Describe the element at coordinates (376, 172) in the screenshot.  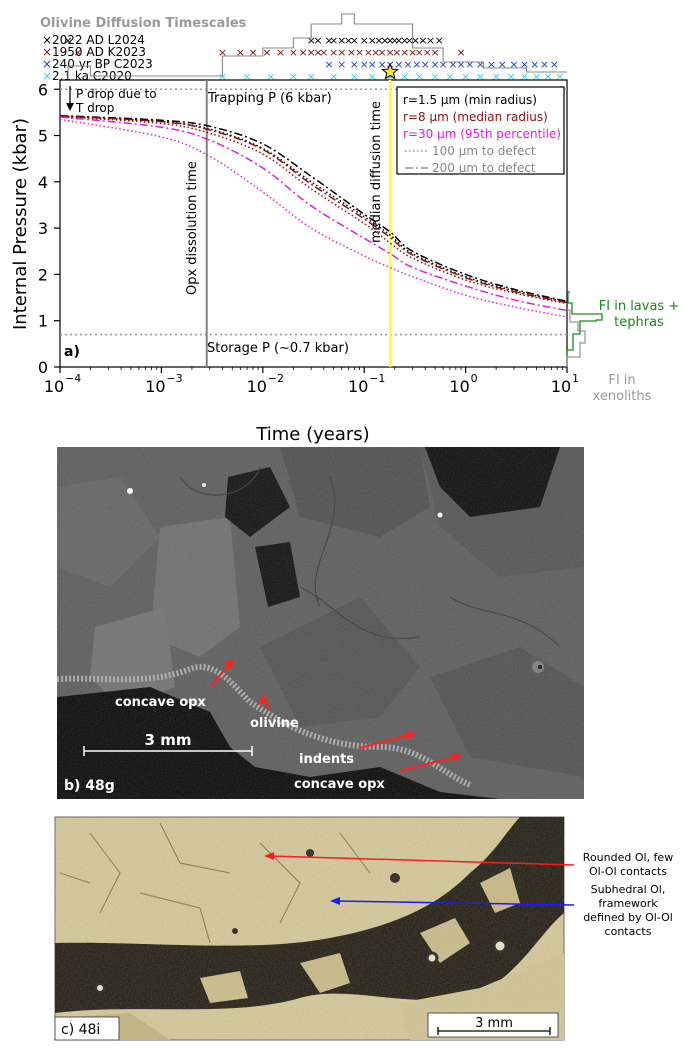
I see `median-annotation: median diffusion time` at that location.